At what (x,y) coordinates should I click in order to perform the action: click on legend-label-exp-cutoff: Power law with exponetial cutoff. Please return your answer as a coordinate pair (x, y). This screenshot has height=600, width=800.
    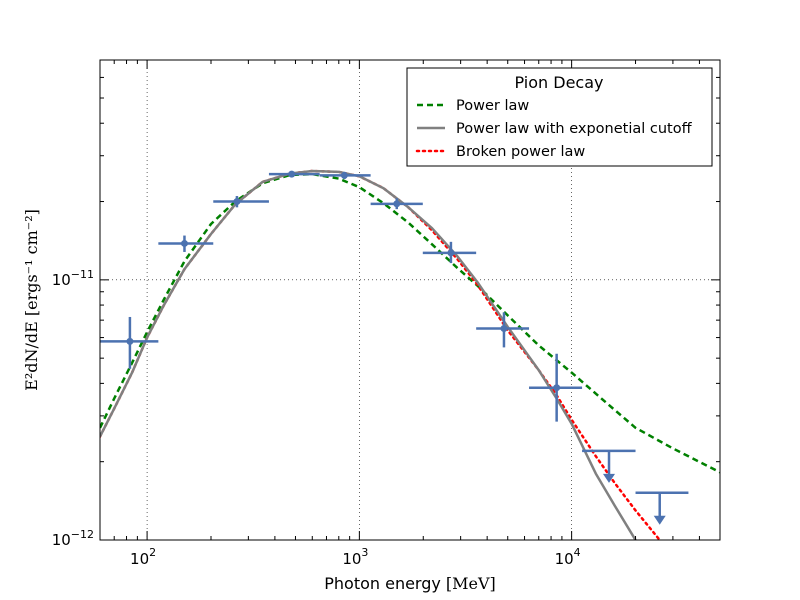
    Looking at the image, I should click on (574, 129).